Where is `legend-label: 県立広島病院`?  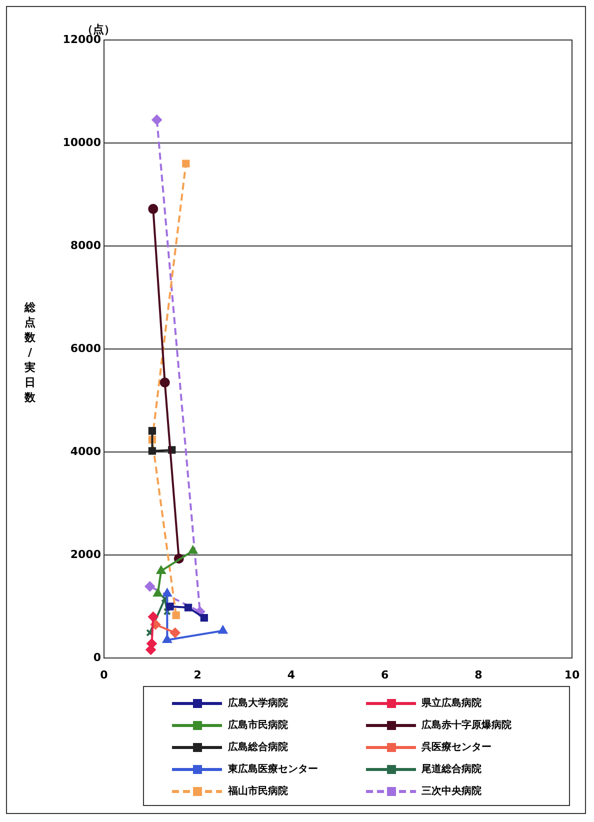 legend-label: 県立広島病院 is located at coordinates (452, 703).